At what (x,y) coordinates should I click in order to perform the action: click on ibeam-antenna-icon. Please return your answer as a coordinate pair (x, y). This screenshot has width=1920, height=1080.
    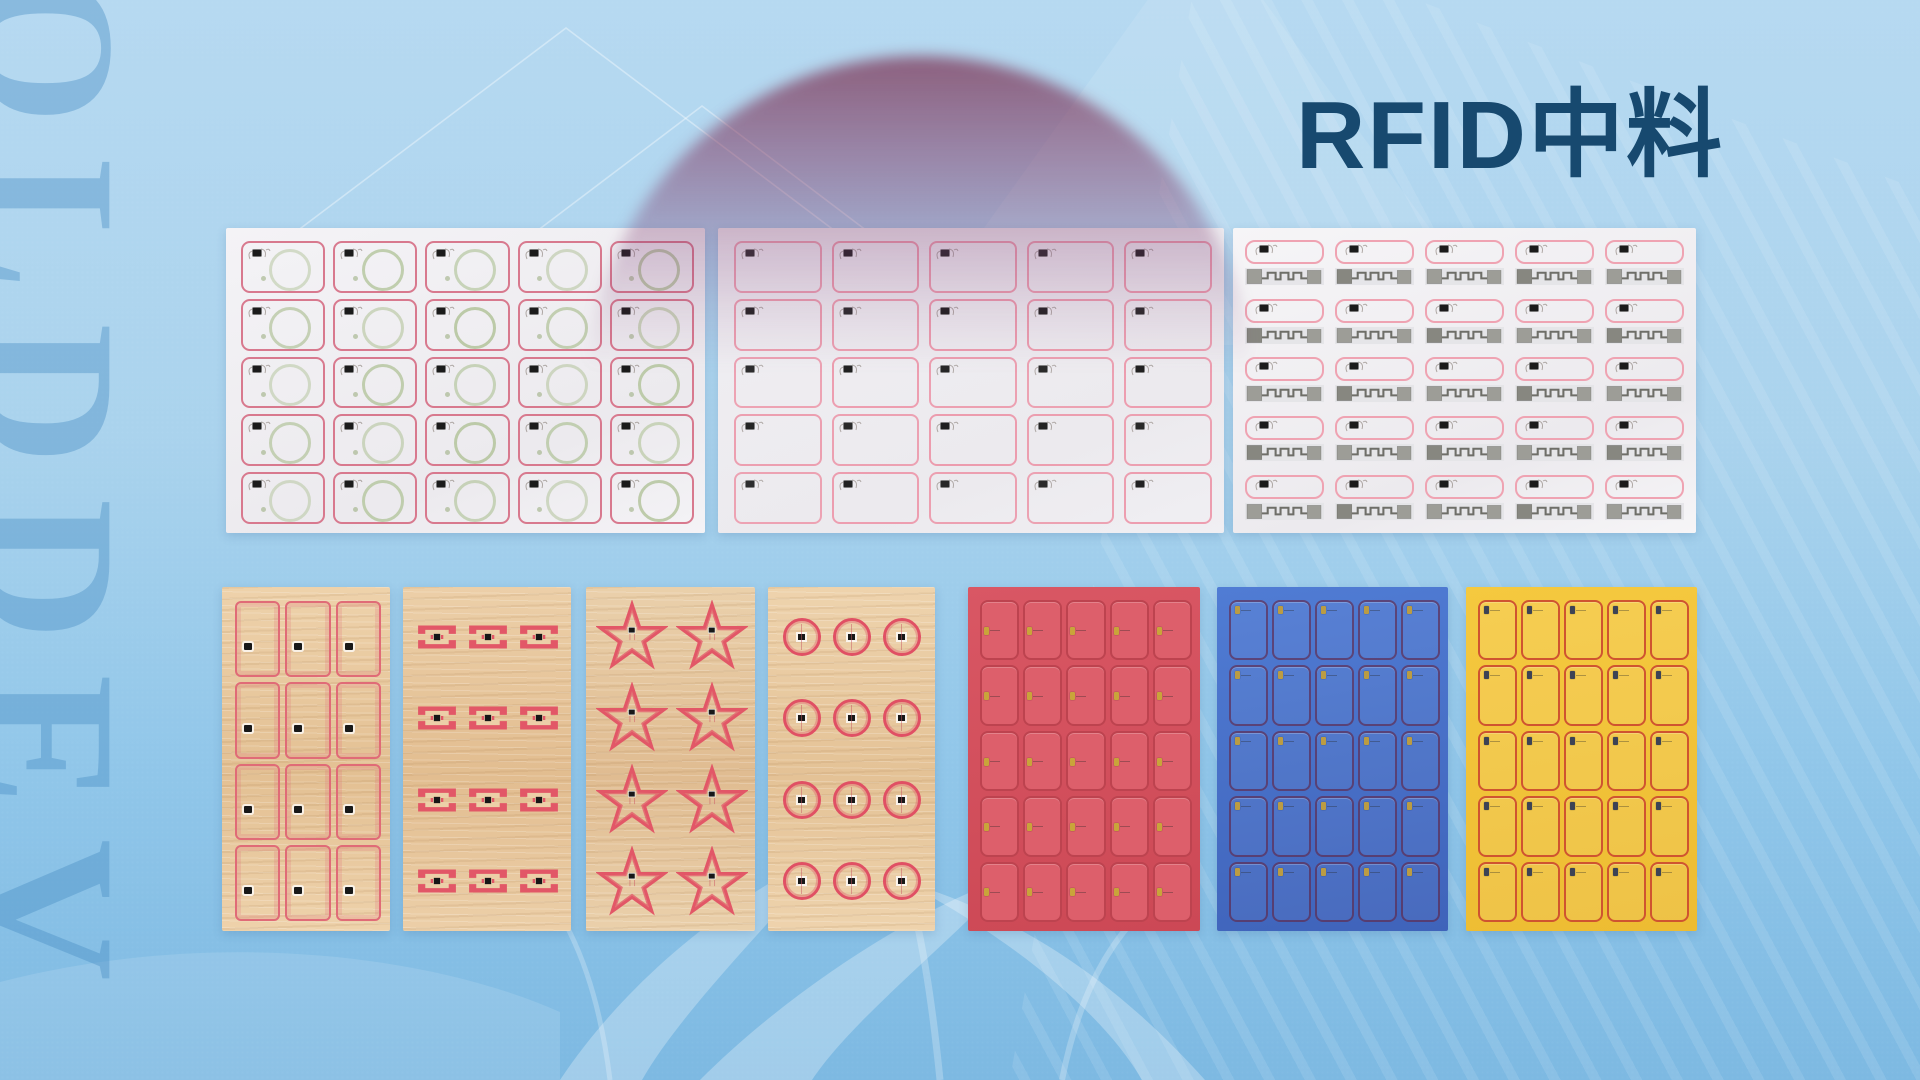
    Looking at the image, I should click on (539, 637).